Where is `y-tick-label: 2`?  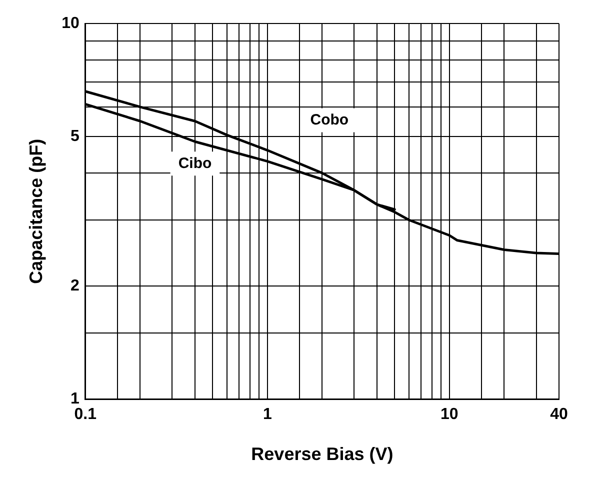
y-tick-label: 2 is located at coordinates (75, 286).